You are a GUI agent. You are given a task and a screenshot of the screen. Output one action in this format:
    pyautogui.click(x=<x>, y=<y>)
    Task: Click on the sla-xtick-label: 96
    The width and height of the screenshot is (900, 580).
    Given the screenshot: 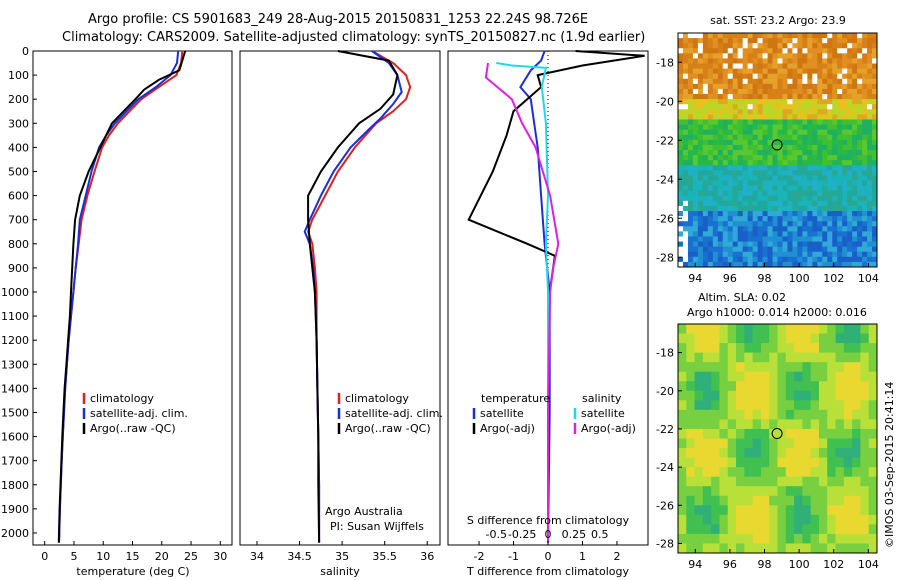 What is the action you would take?
    pyautogui.click(x=730, y=564)
    